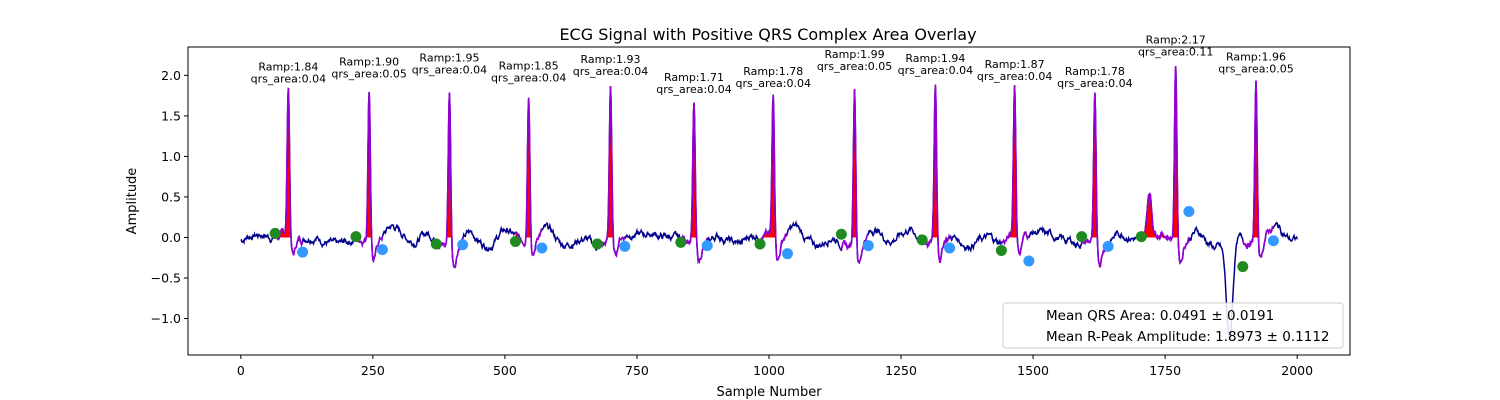 The image size is (1500, 400). I want to click on x-tick-label-750: 750, so click(637, 370).